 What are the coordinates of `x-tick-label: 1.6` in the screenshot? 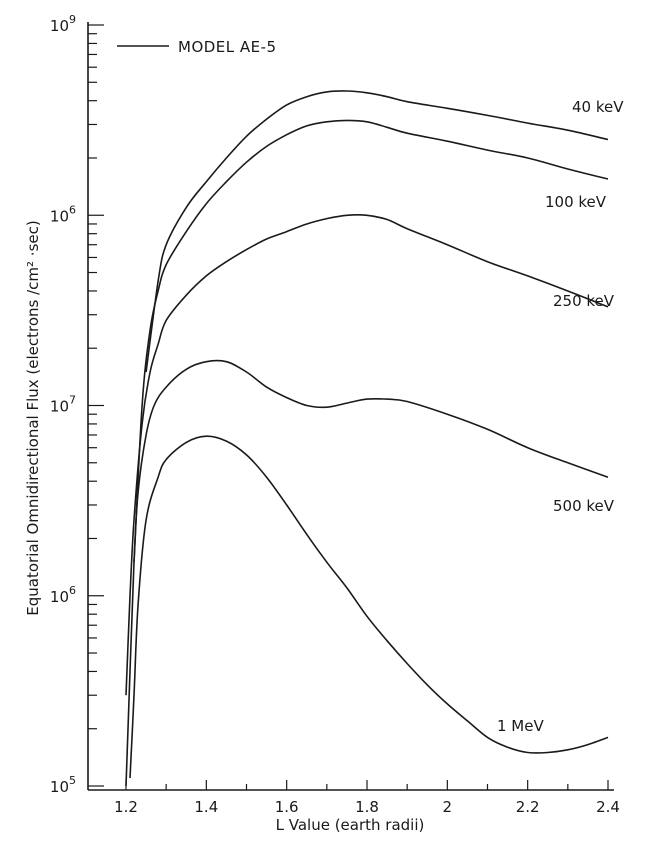 It's located at (287, 807).